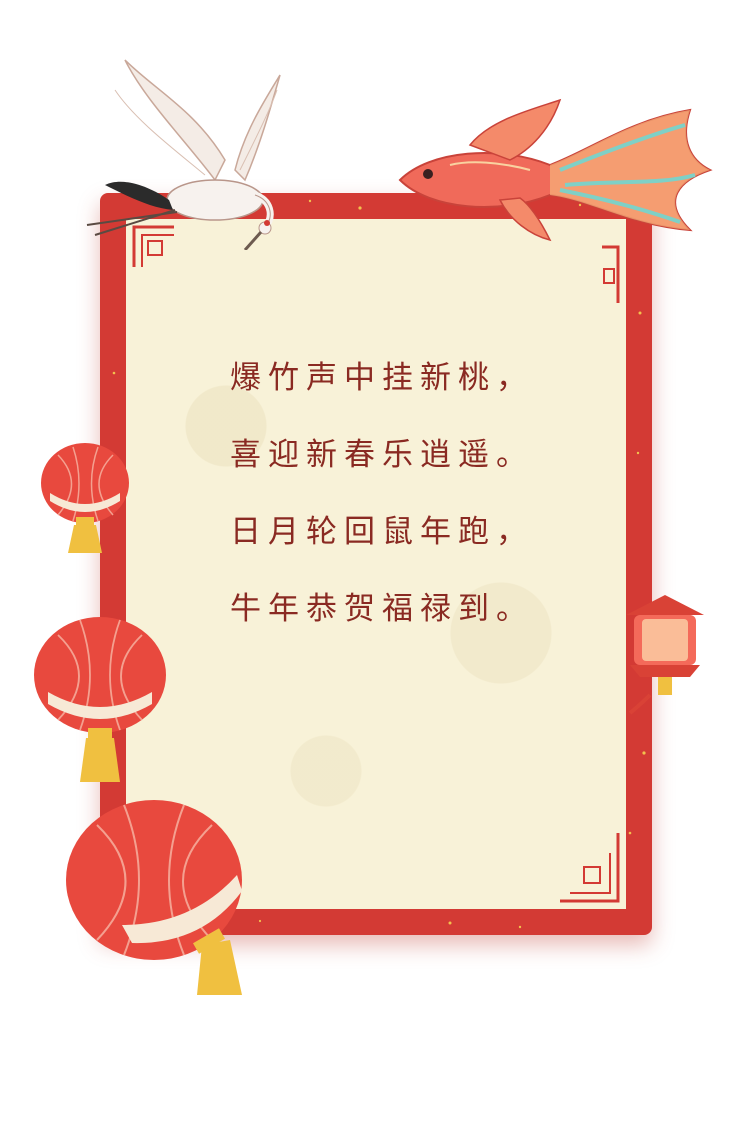 This screenshot has width=750, height=1130. Describe the element at coordinates (590, 868) in the screenshot. I see `corner-ornament-bottom-right` at that location.